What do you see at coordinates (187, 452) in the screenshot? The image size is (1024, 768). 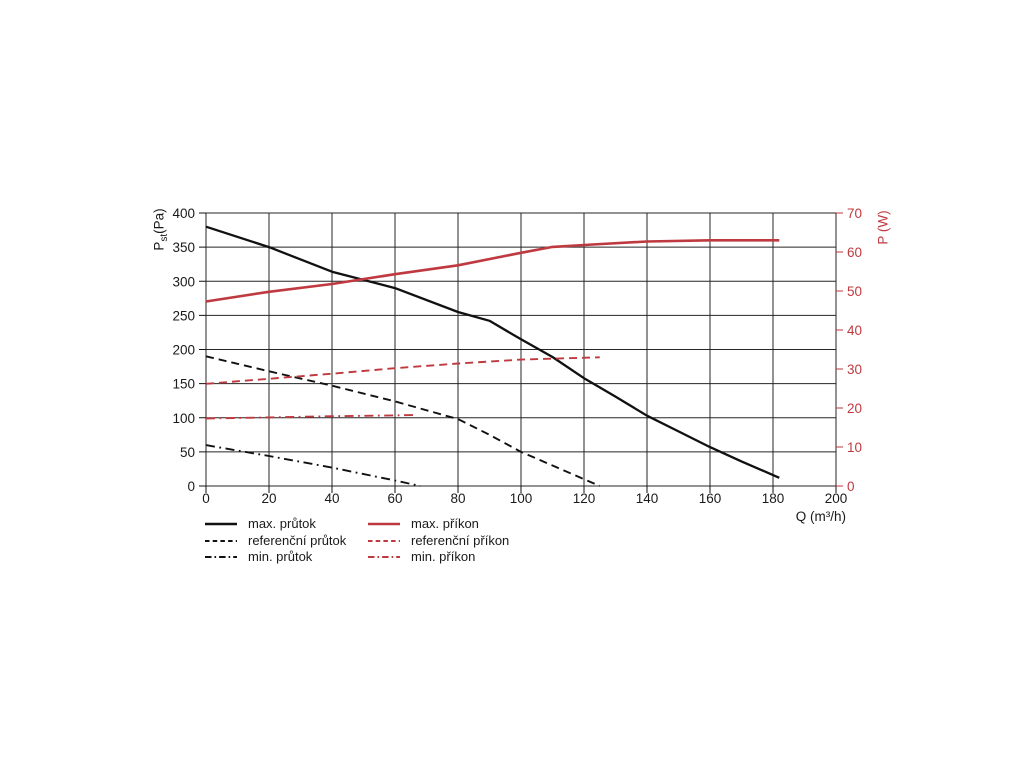 I see `y-left-tick-label: 50` at bounding box center [187, 452].